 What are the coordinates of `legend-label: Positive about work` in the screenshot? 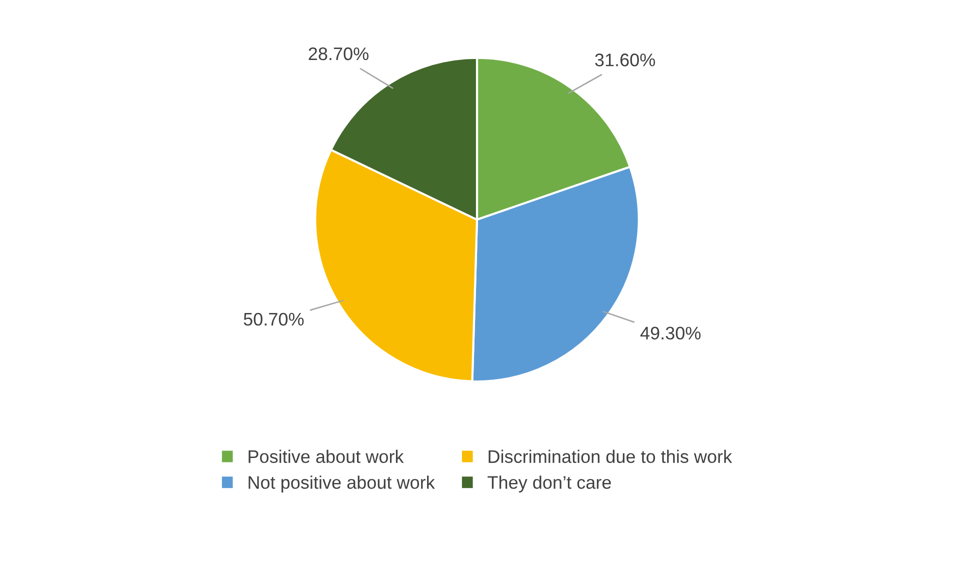 It's located at (326, 457).